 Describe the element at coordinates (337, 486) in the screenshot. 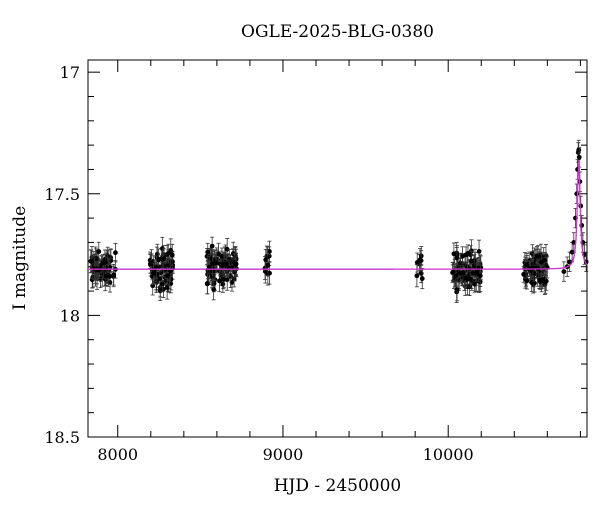

I see `x-axis-label: HJD - 2450000` at that location.